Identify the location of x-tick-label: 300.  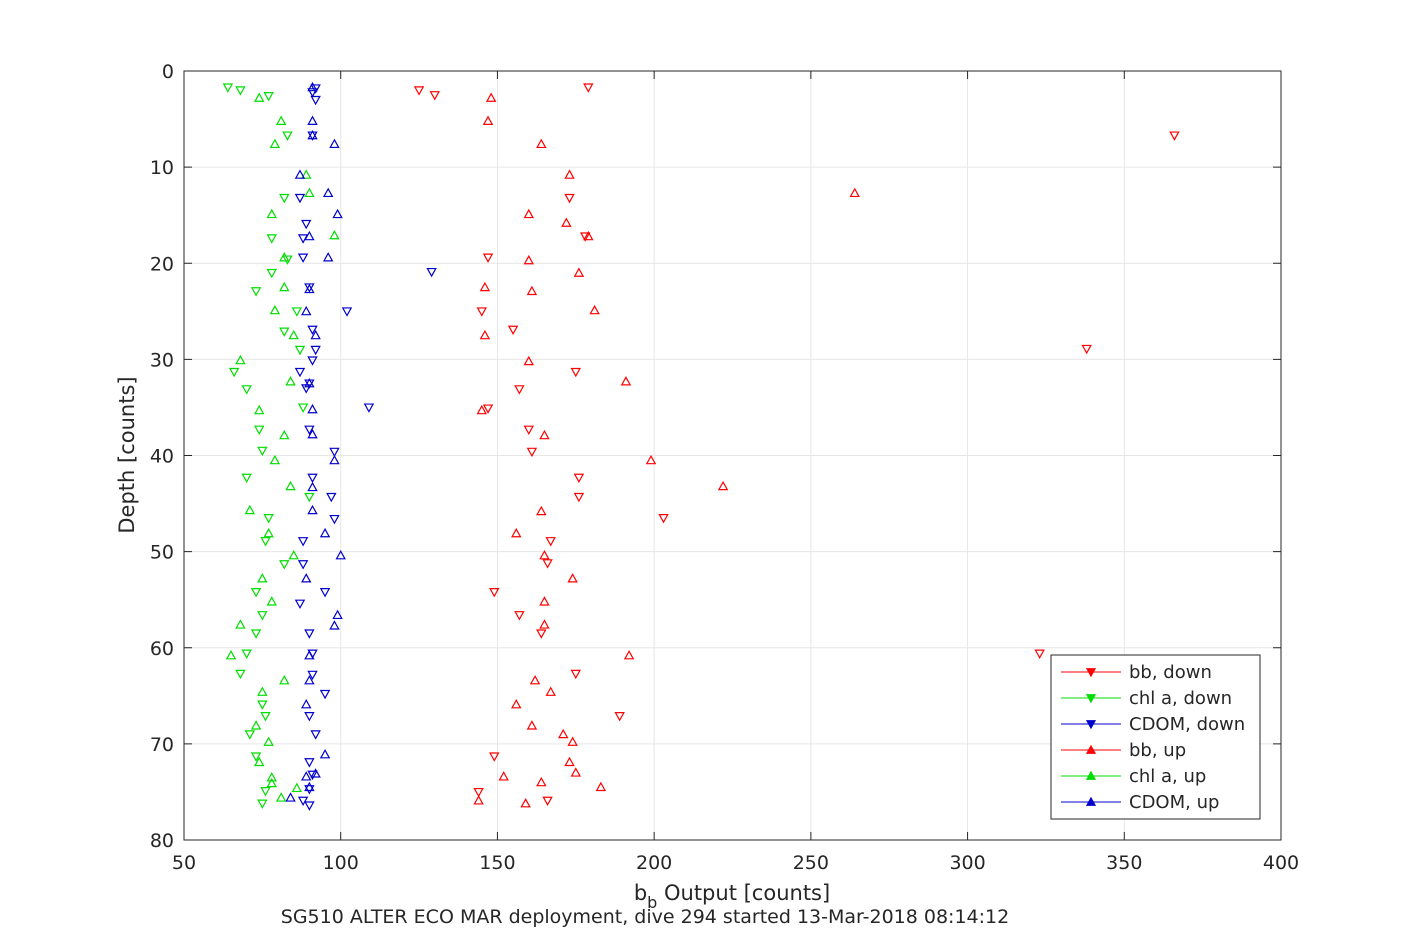
(967, 863).